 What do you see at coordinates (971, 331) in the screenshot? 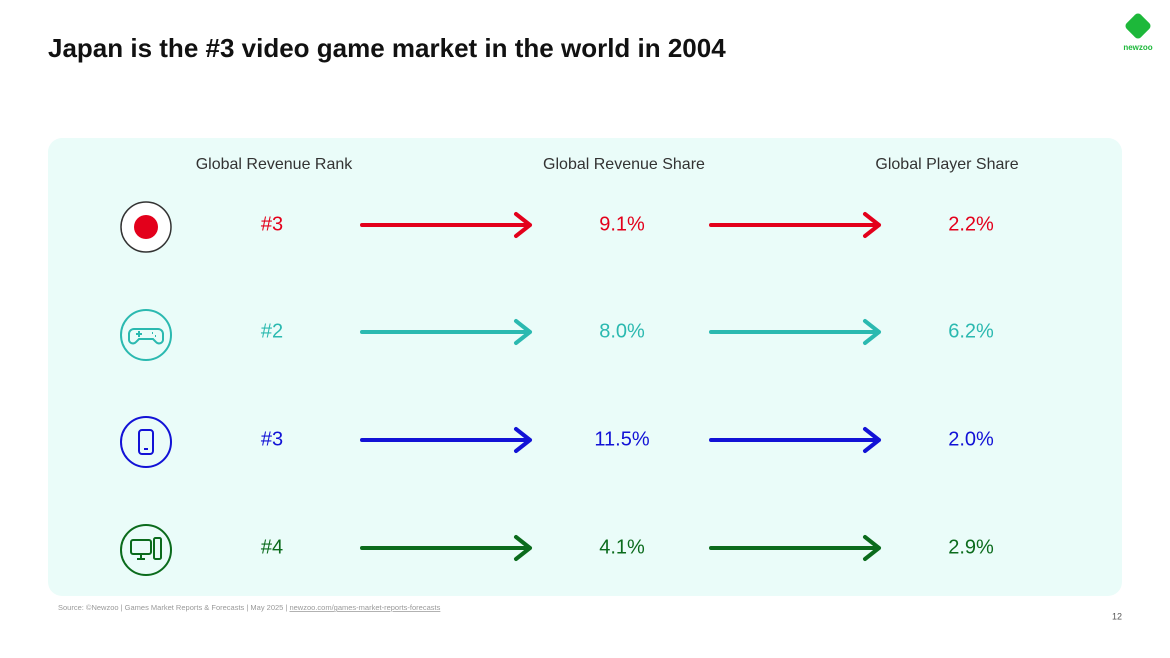
I see `cell: 6.2%` at bounding box center [971, 331].